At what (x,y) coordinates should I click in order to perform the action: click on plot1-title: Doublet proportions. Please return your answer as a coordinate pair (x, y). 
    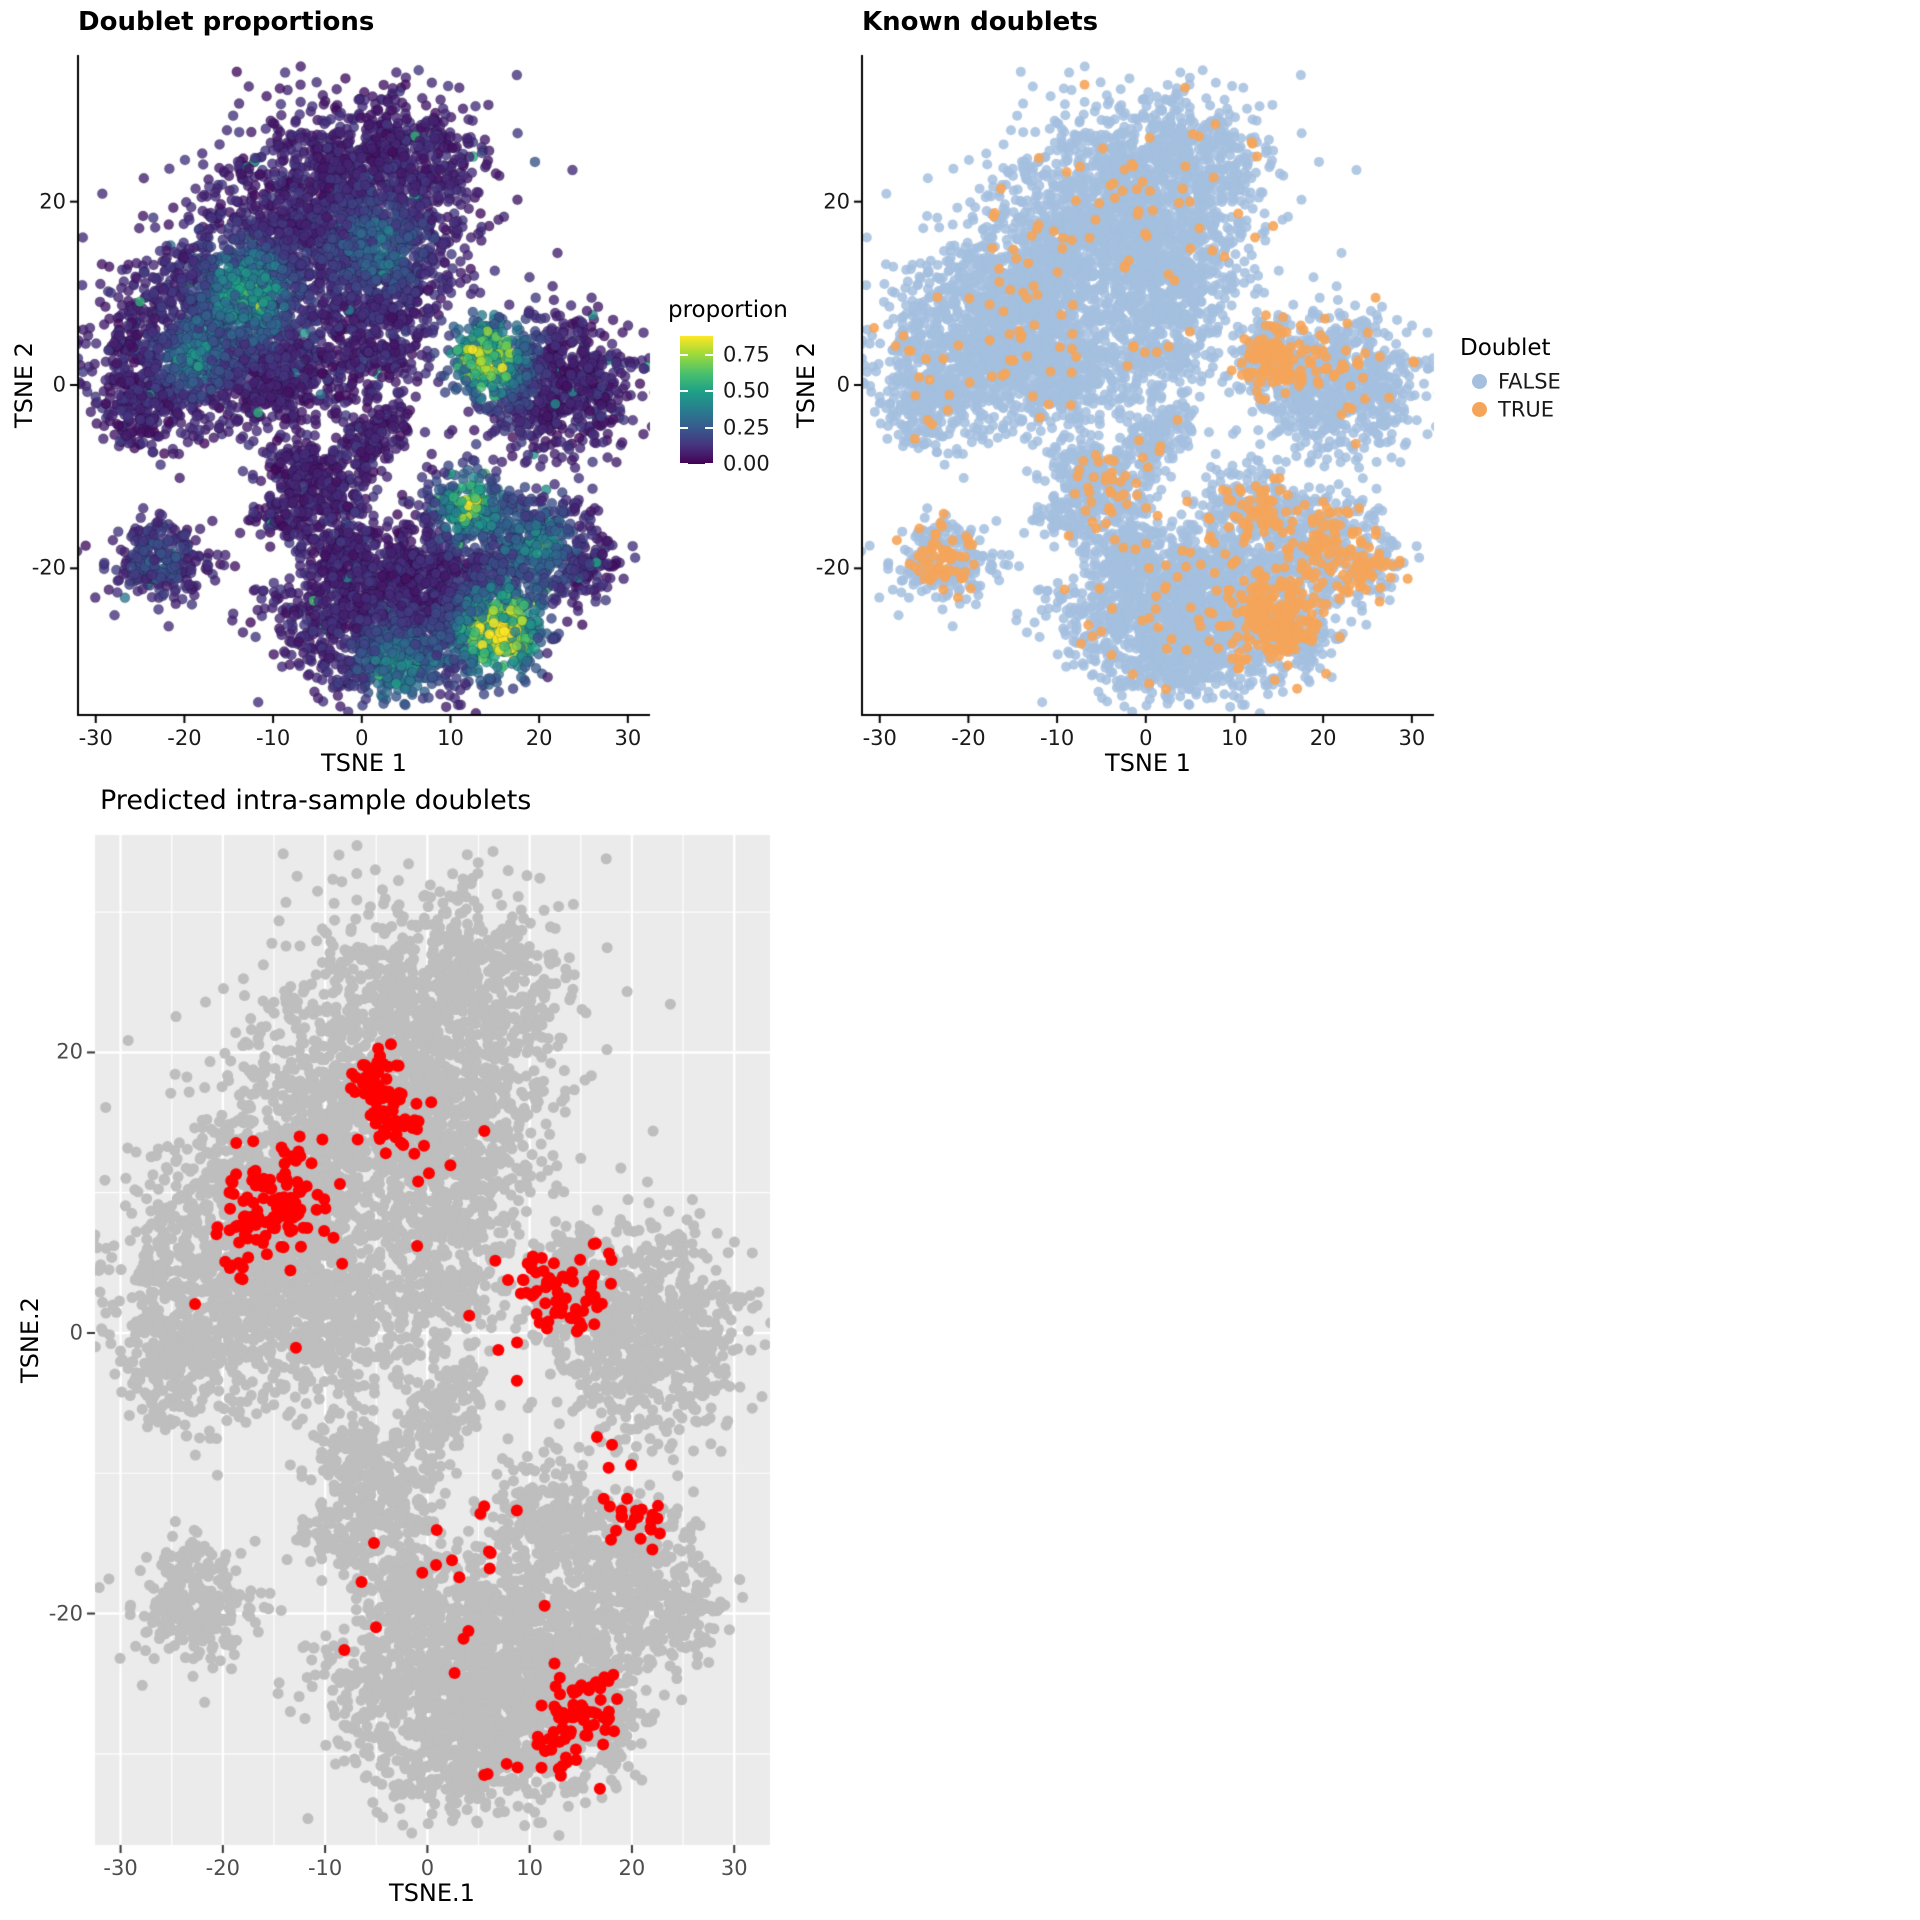
    Looking at the image, I should click on (226, 22).